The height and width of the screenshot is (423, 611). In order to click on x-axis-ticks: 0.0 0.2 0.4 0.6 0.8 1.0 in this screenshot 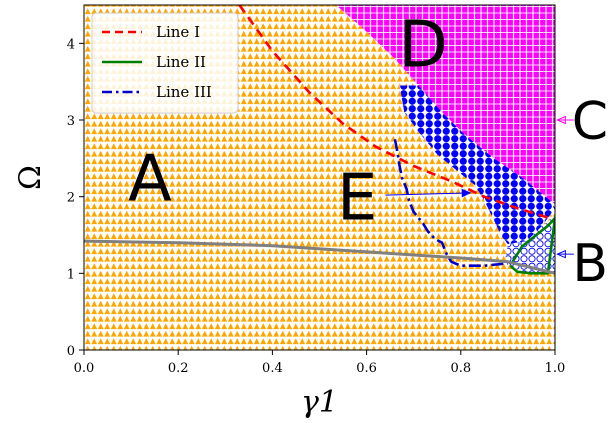, I will do `click(320, 363)`.